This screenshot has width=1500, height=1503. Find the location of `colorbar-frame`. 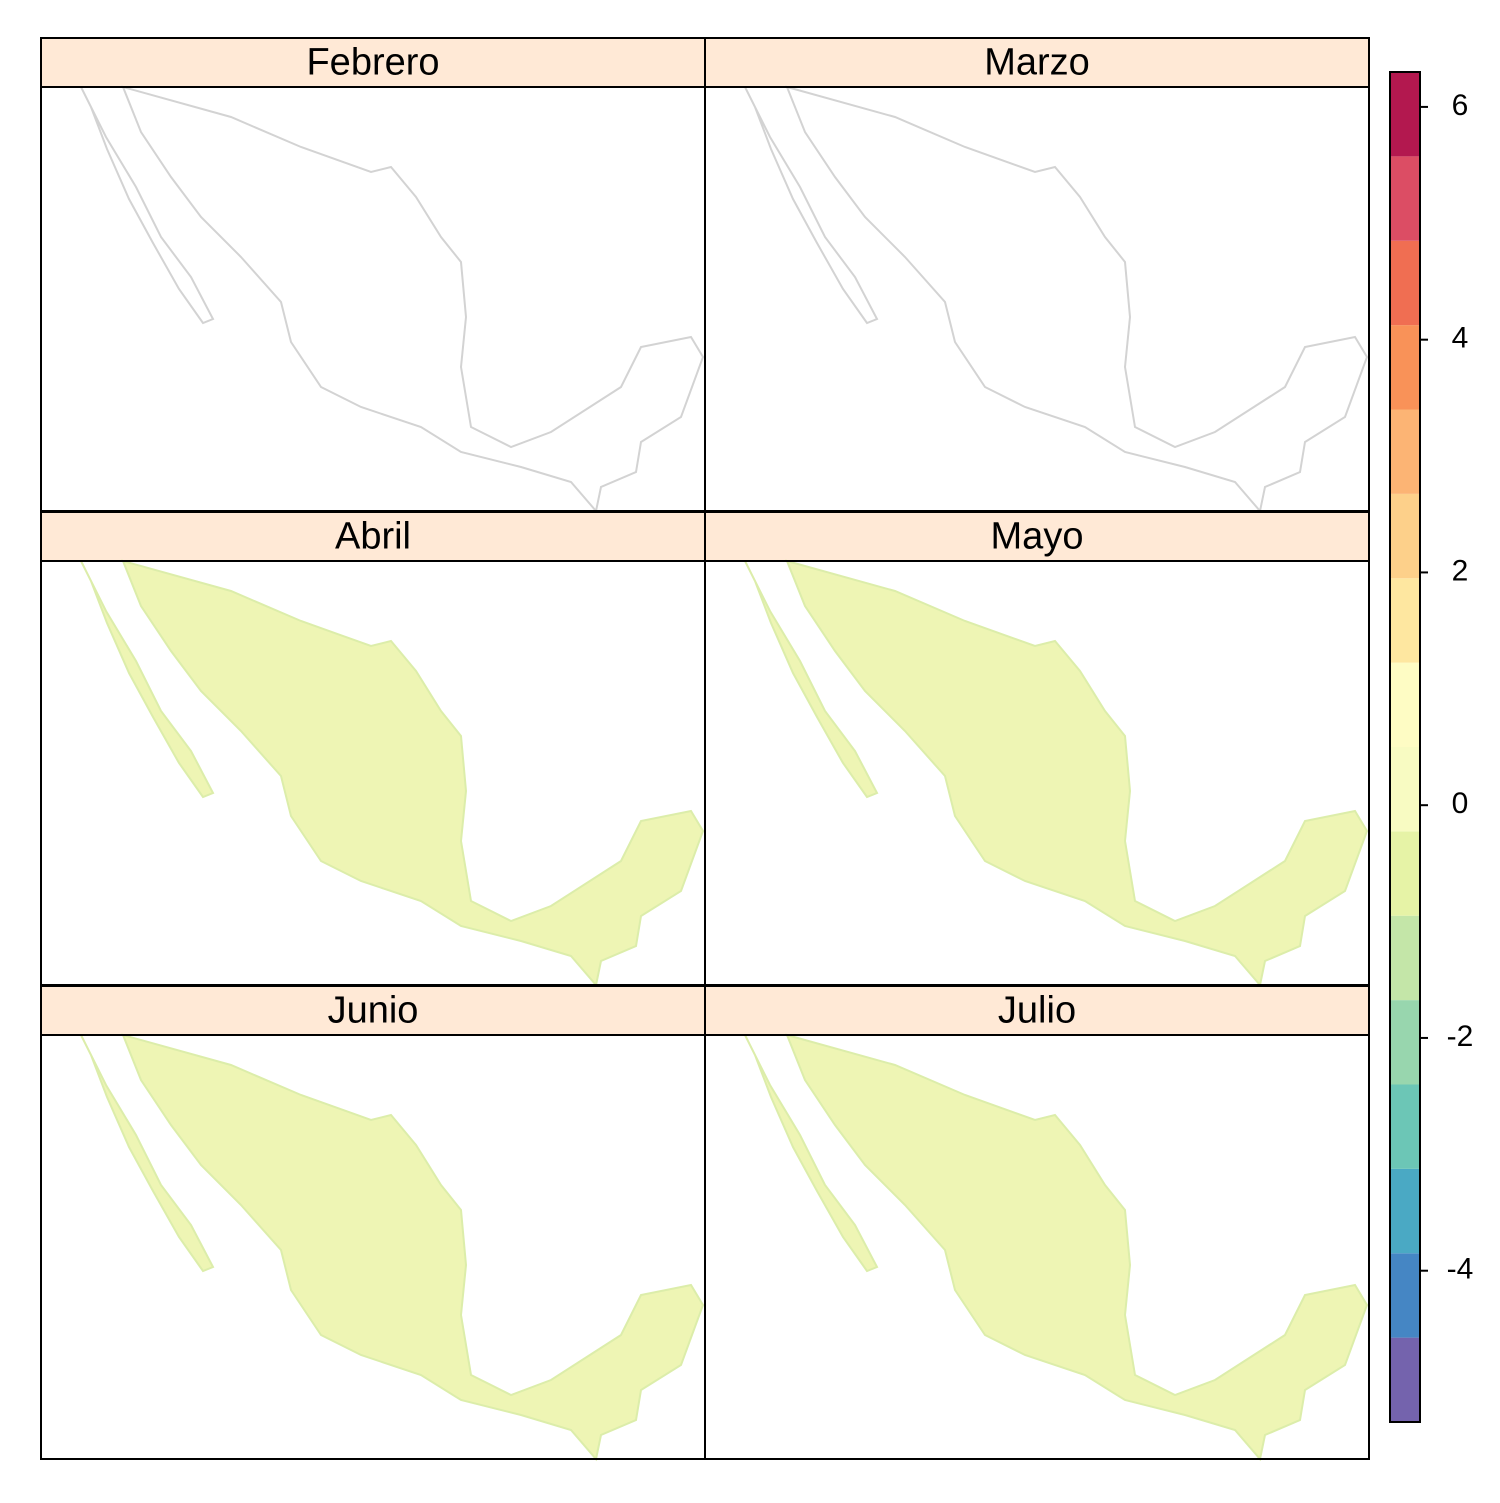

colorbar-frame is located at coordinates (1405, 747).